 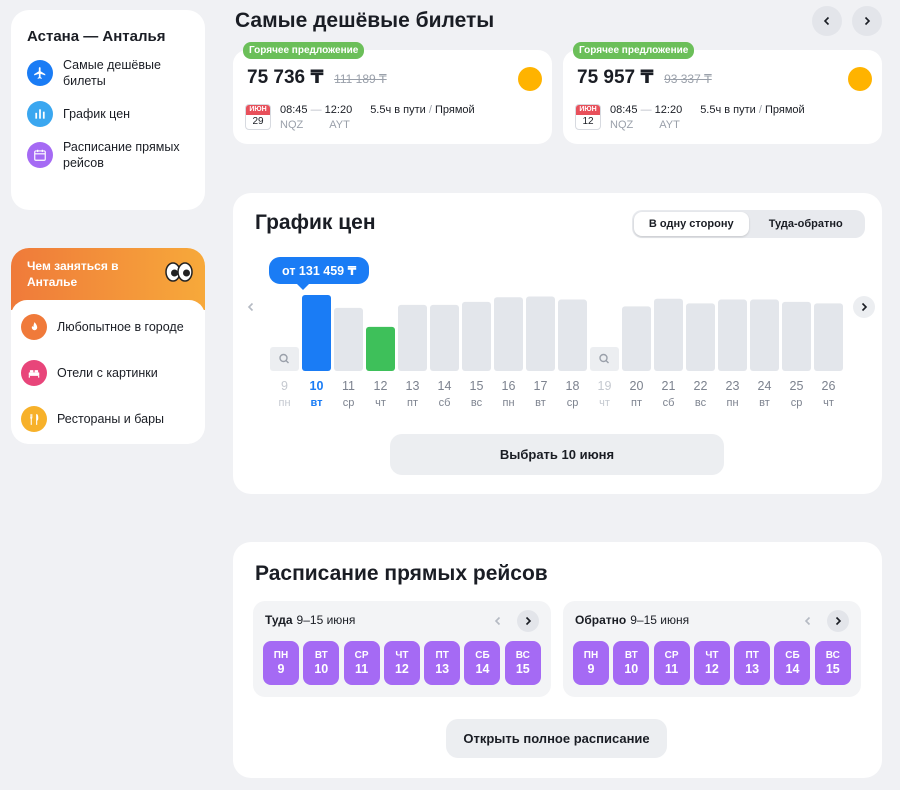 What do you see at coordinates (808, 621) in the screenshot?
I see `return-prev-button` at bounding box center [808, 621].